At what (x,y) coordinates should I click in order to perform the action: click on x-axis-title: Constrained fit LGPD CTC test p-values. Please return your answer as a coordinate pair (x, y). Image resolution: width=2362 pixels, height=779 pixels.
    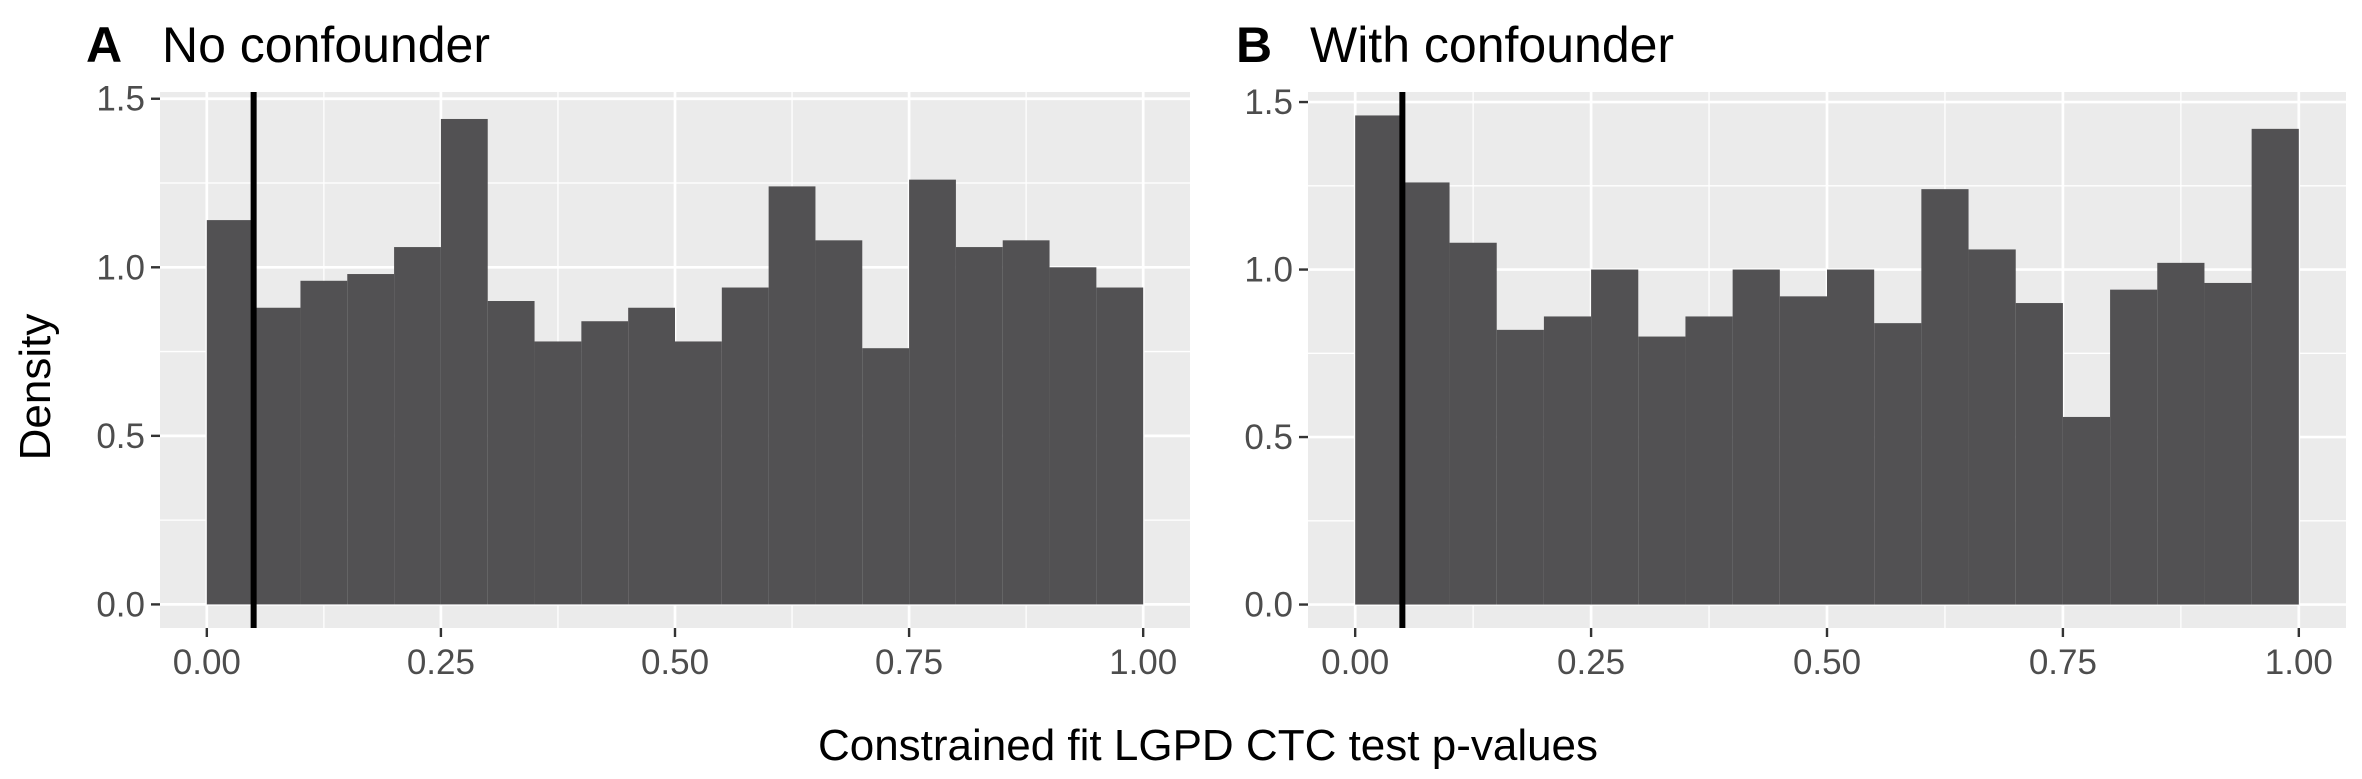
    Looking at the image, I should click on (1208, 745).